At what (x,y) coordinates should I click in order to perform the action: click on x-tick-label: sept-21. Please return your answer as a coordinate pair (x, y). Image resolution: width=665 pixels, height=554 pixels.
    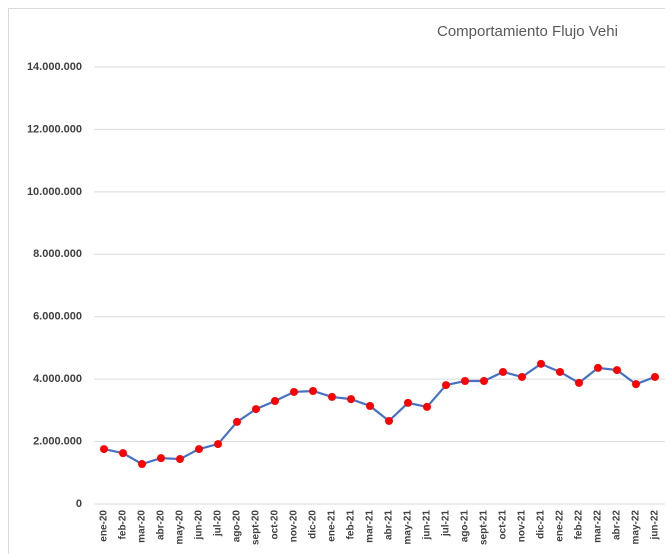
    Looking at the image, I should click on (484, 527).